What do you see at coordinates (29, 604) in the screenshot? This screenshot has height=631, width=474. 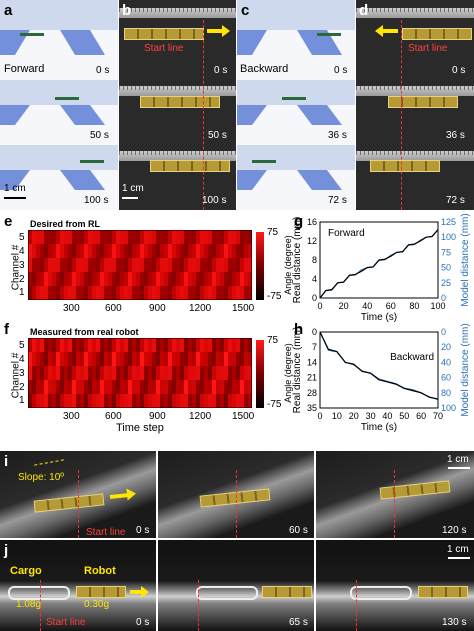 I see `cargo-mass: 1.08g` at bounding box center [29, 604].